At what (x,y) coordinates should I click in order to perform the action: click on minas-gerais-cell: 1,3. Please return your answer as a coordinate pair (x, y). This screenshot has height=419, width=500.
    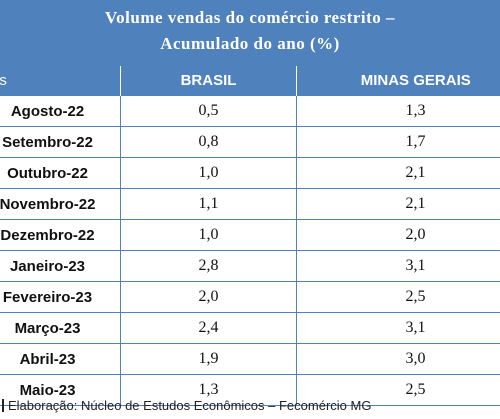
    Looking at the image, I should click on (398, 111).